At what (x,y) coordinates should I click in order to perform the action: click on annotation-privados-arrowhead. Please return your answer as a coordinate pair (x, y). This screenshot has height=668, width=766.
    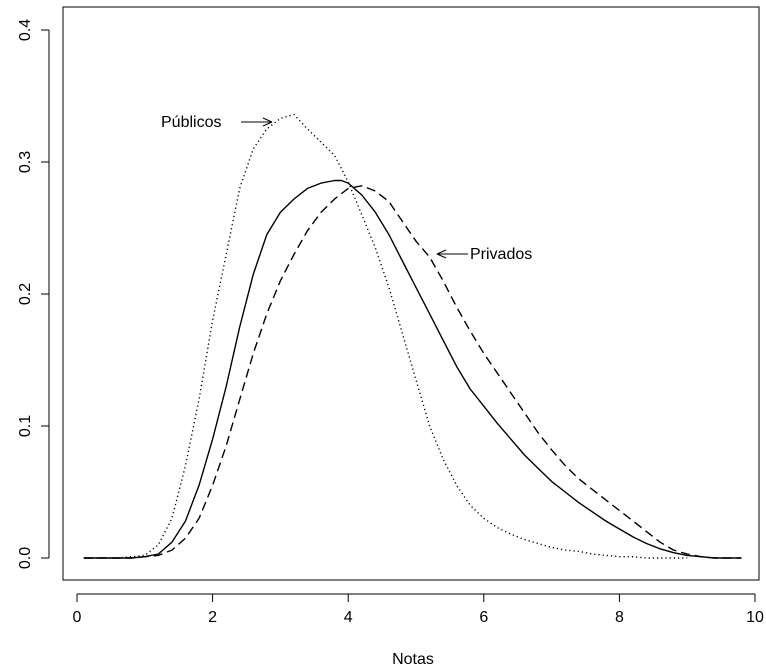
    Looking at the image, I should click on (441, 254).